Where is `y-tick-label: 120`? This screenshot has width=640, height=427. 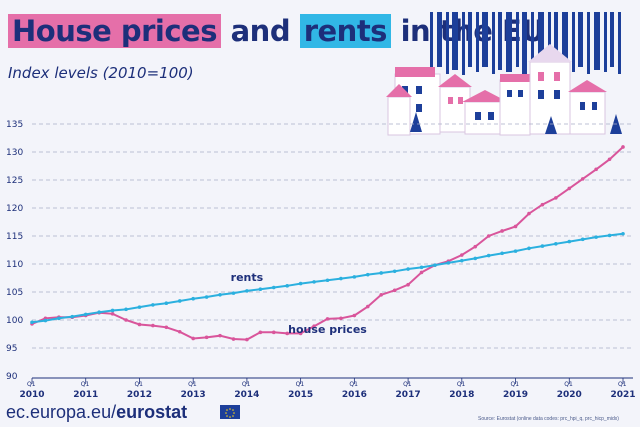
y-tick-label: 120 is located at coordinates (14, 209).